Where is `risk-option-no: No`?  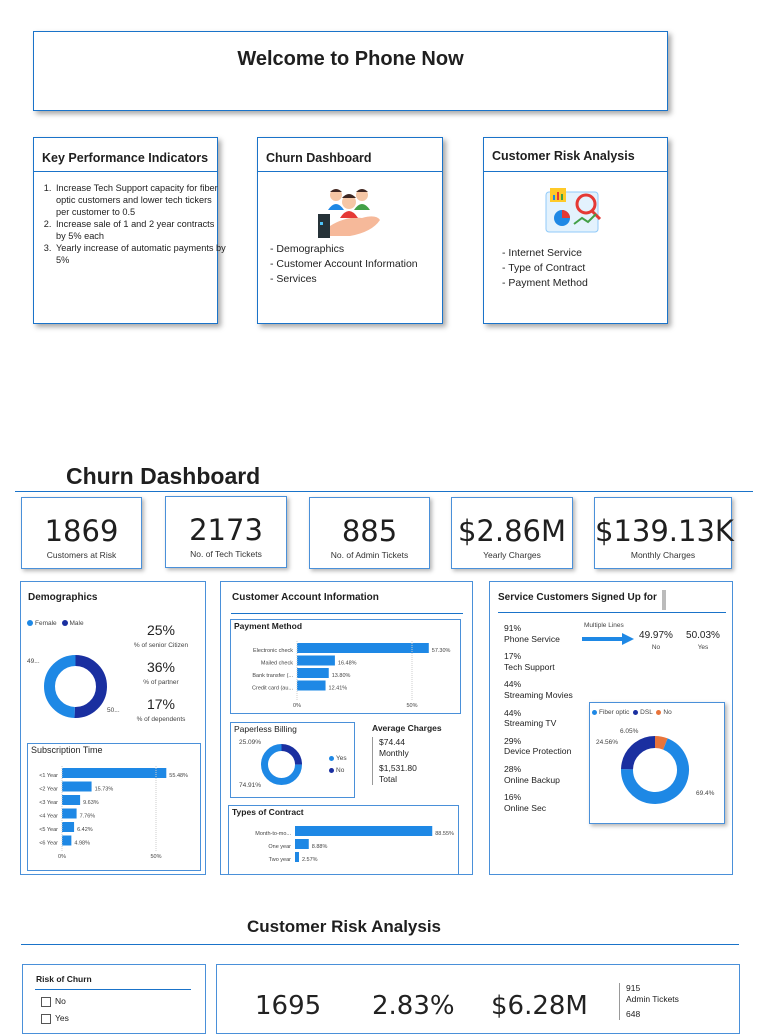
risk-option-no: No is located at coordinates (53, 1001).